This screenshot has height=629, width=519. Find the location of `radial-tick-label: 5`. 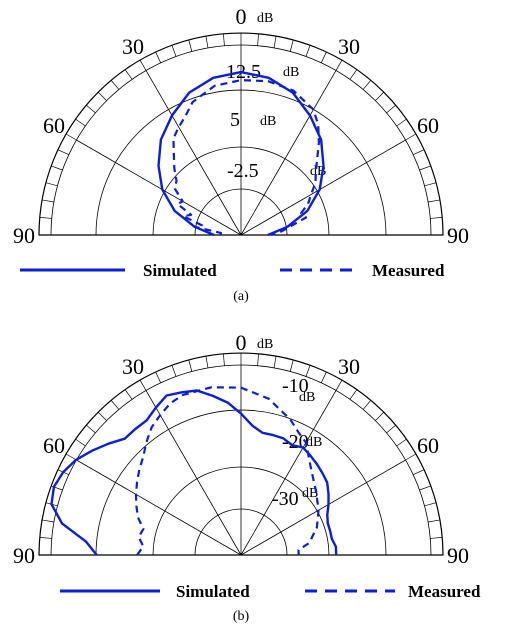

radial-tick-label: 5 is located at coordinates (235, 120).